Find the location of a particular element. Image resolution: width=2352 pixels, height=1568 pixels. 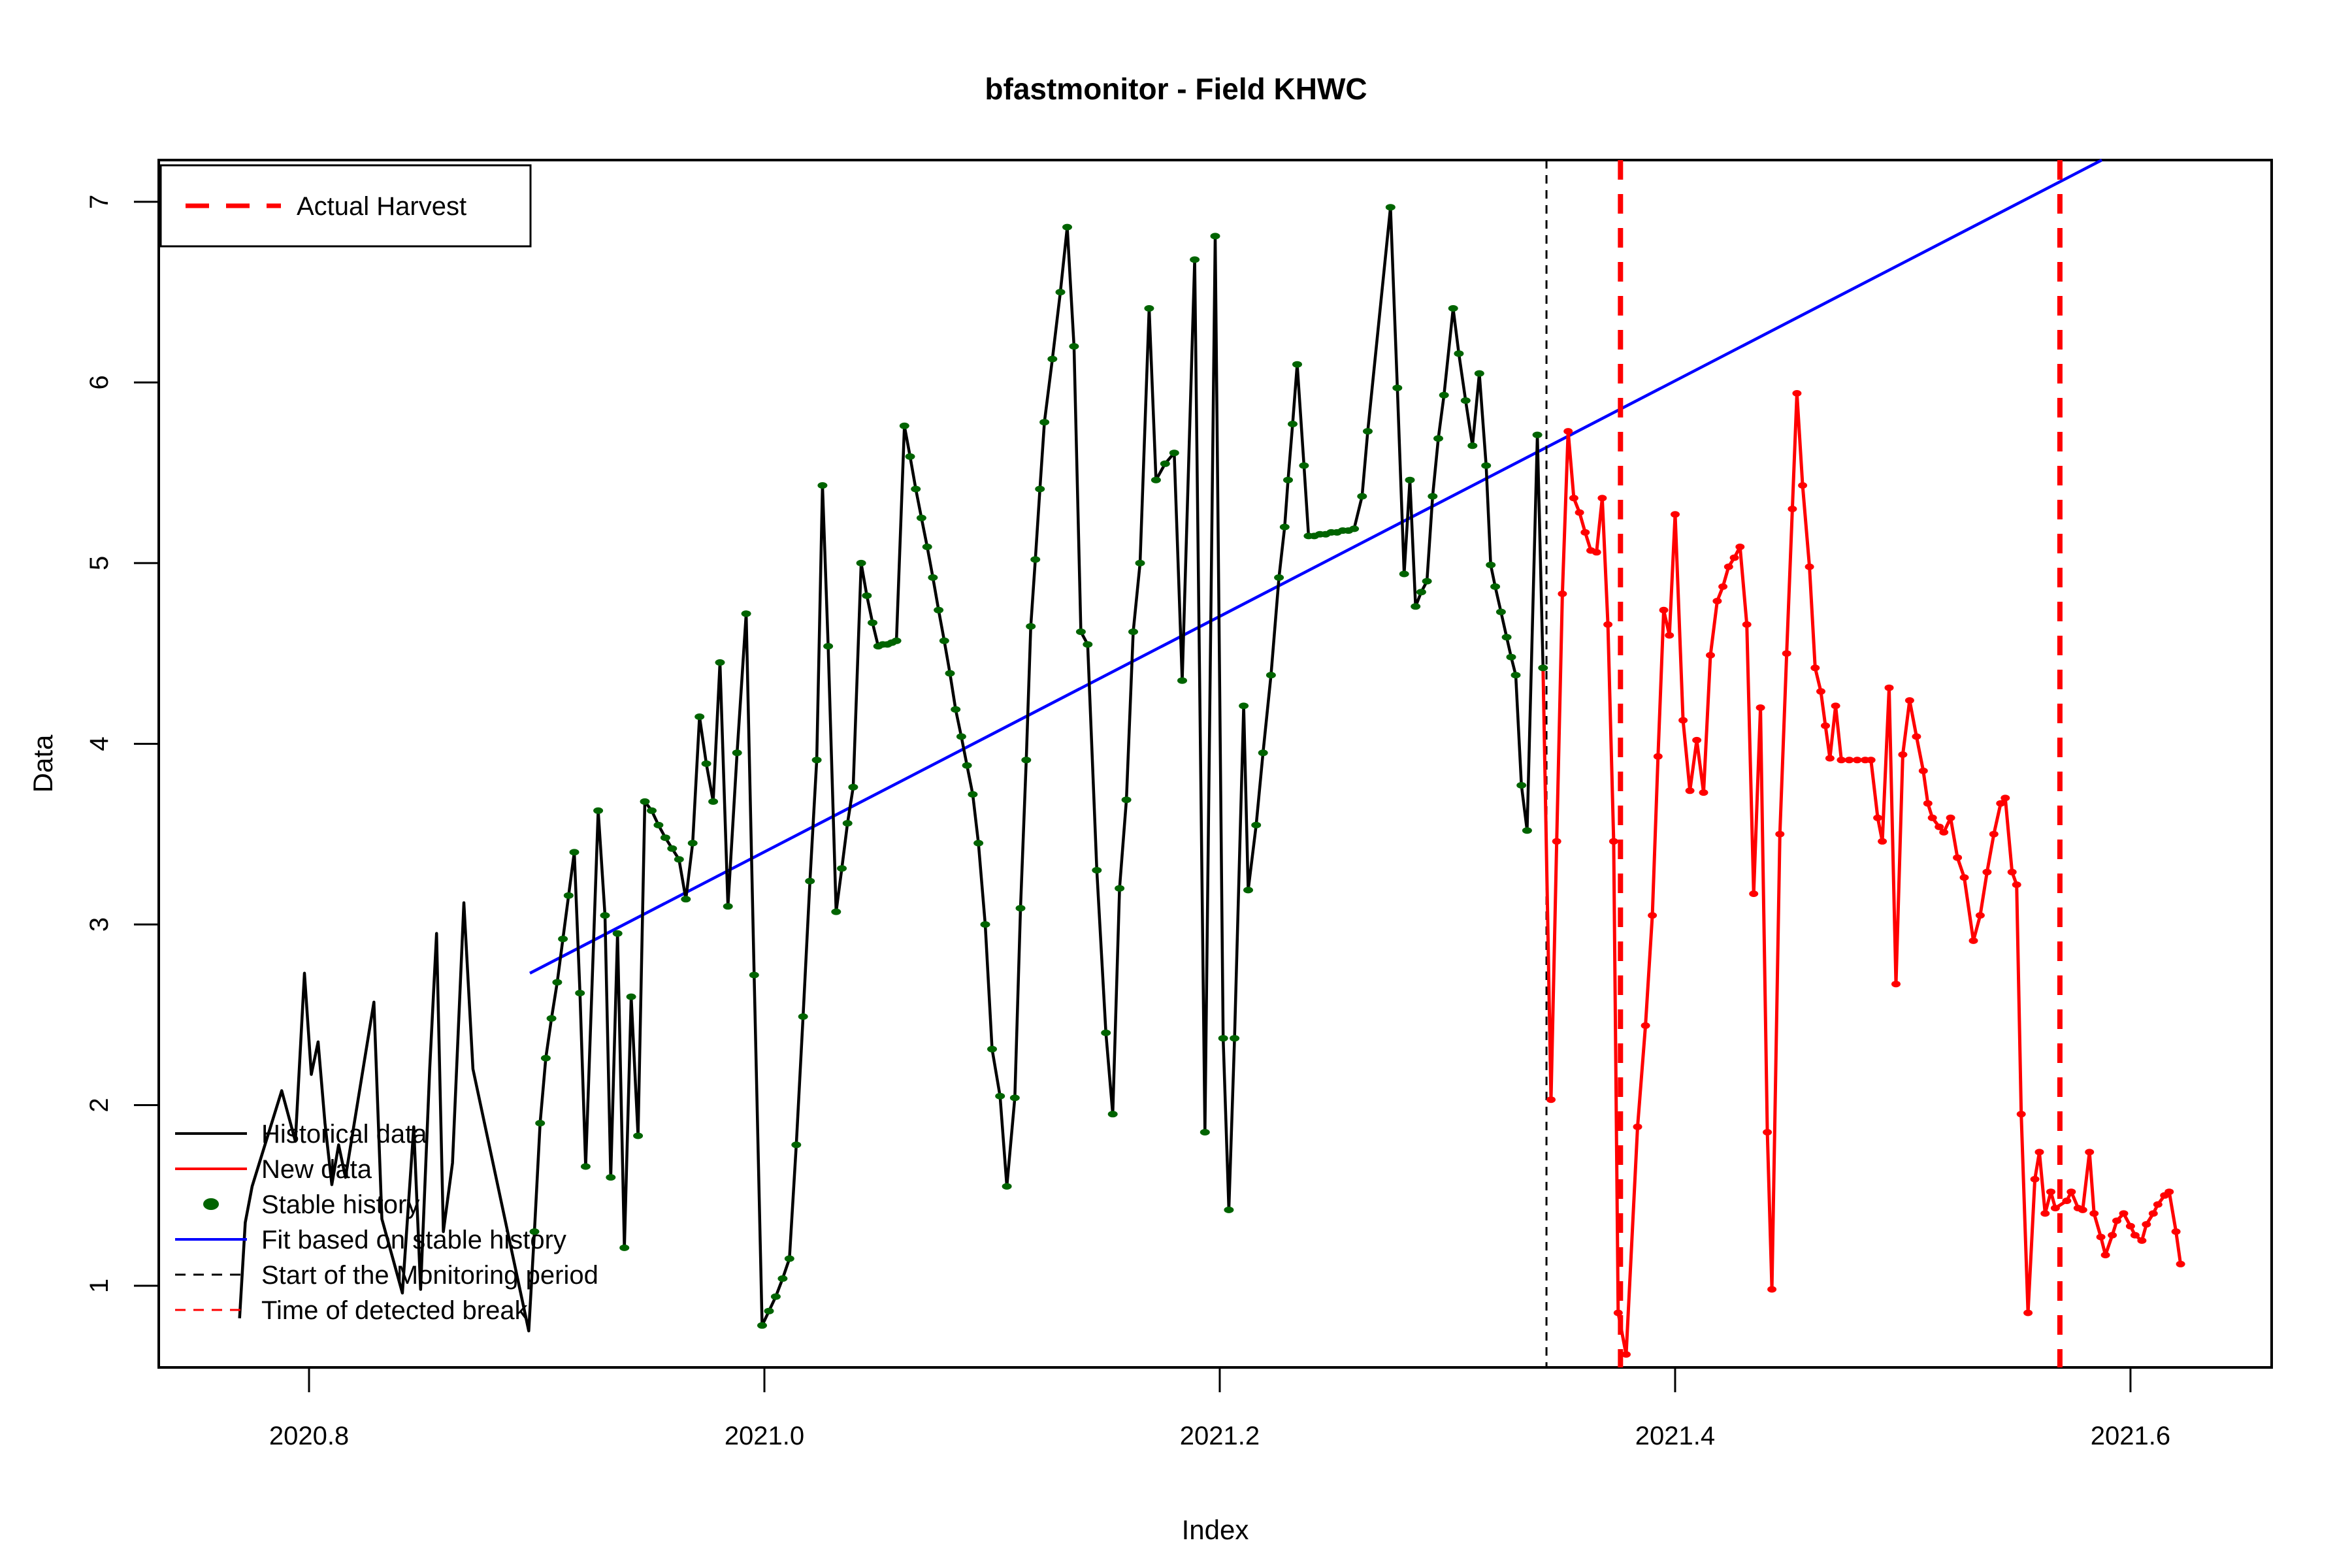

legend-detected-break-label: Time of detected break is located at coordinates (395, 1310).